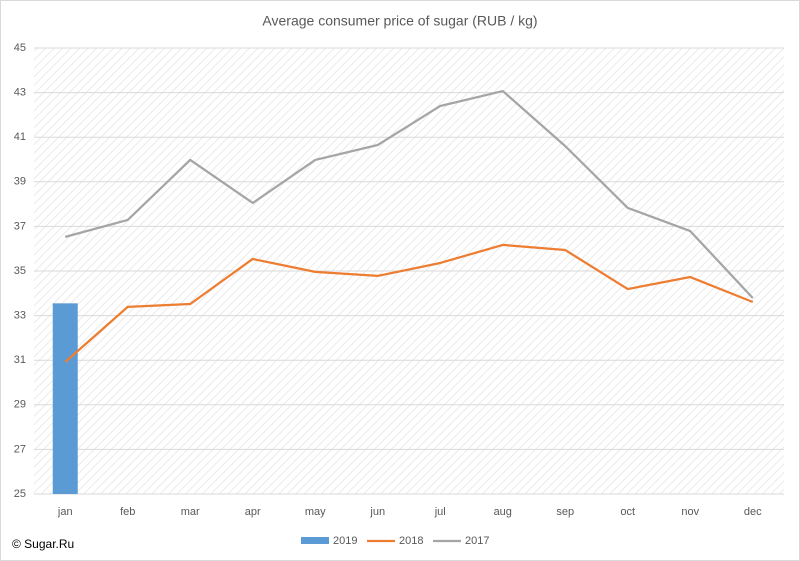 This screenshot has width=800, height=561. What do you see at coordinates (43, 544) in the screenshot?
I see `watermark: © Sugar.Ru` at bounding box center [43, 544].